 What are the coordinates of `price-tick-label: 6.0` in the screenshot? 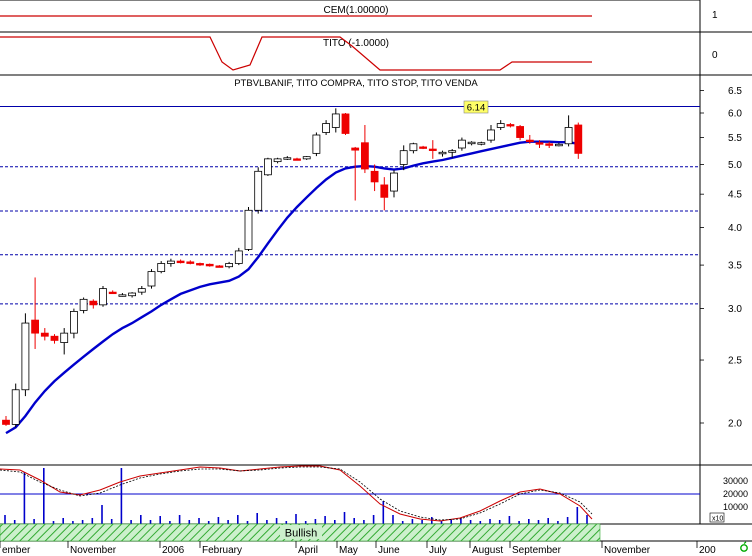 It's located at (735, 114).